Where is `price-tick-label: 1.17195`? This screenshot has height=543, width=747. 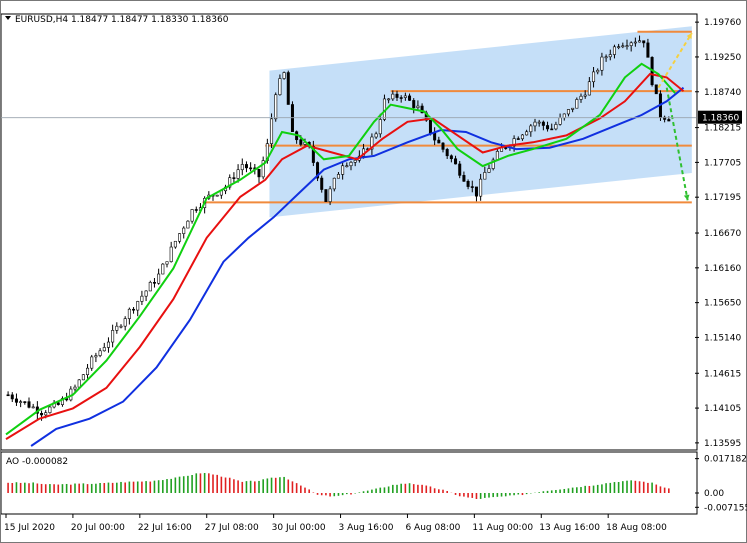
price-tick-label: 1.17195 is located at coordinates (722, 198).